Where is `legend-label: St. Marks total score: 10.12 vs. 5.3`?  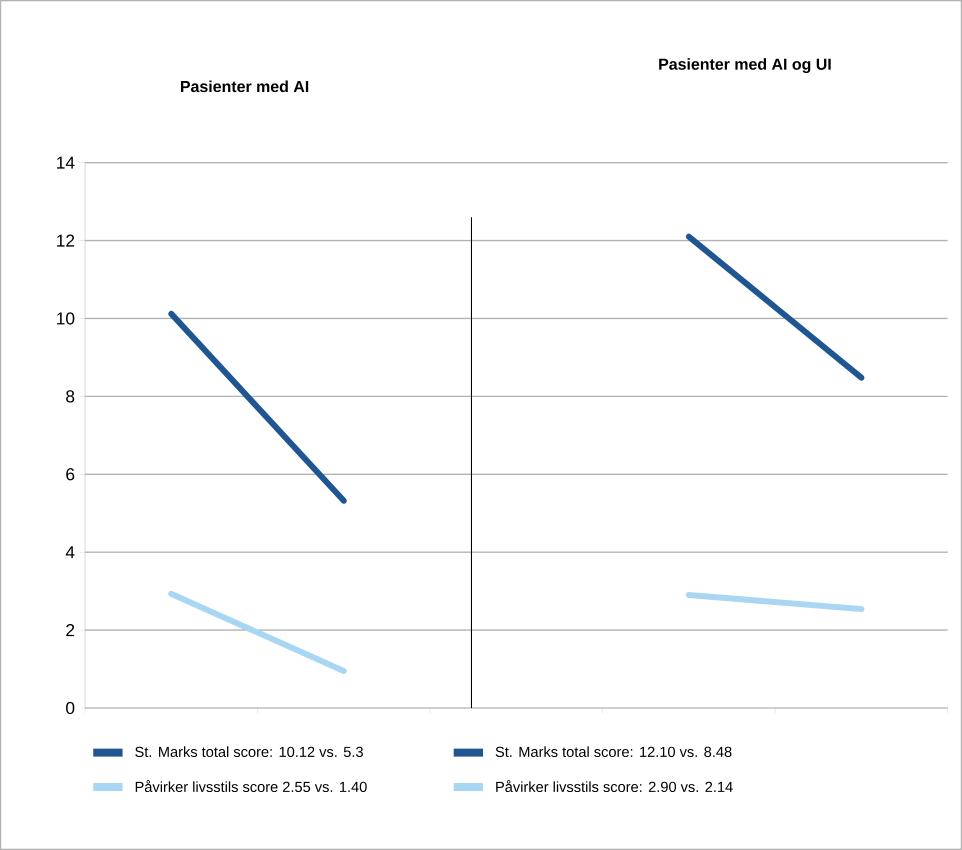
legend-label: St. Marks total score: 10.12 vs. 5.3 is located at coordinates (249, 752).